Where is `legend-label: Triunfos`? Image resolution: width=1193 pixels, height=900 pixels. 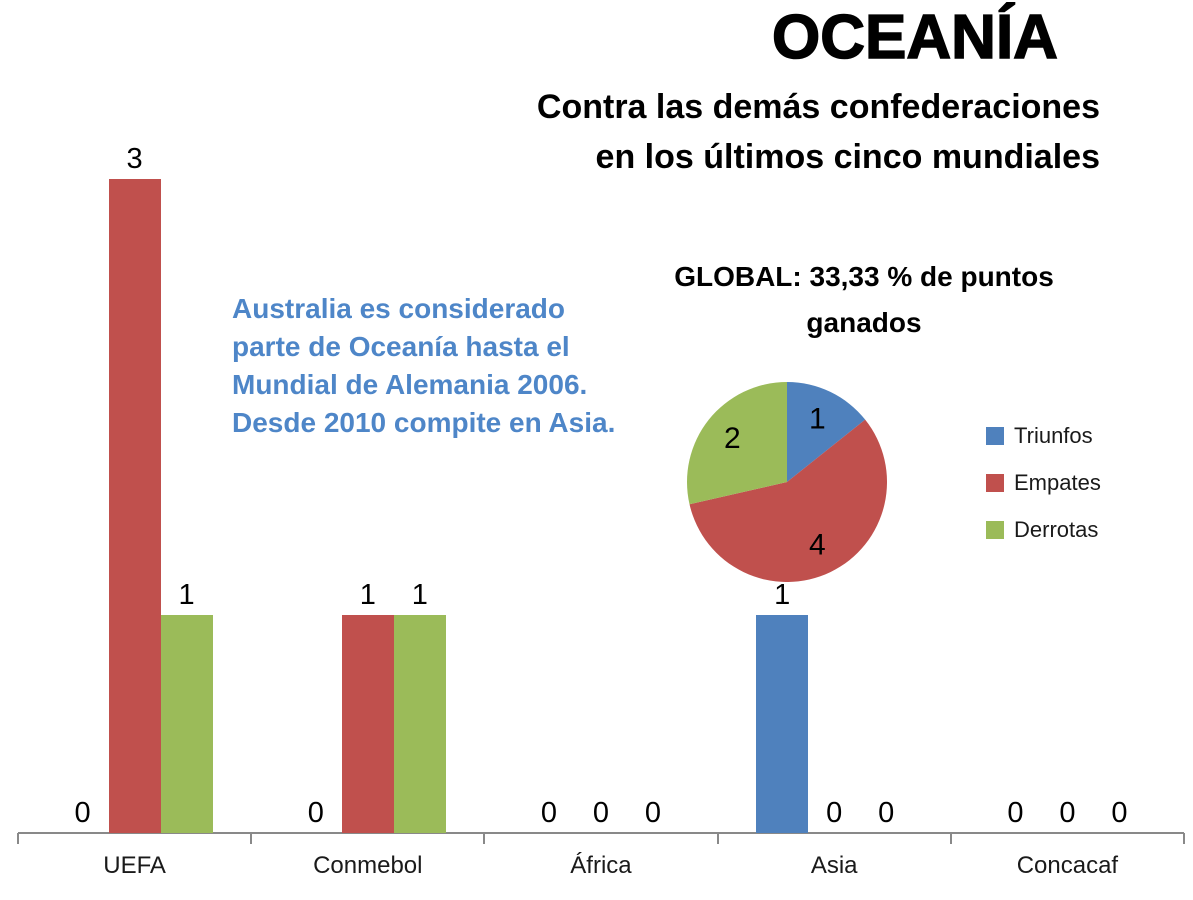
legend-label: Triunfos is located at coordinates (1053, 435).